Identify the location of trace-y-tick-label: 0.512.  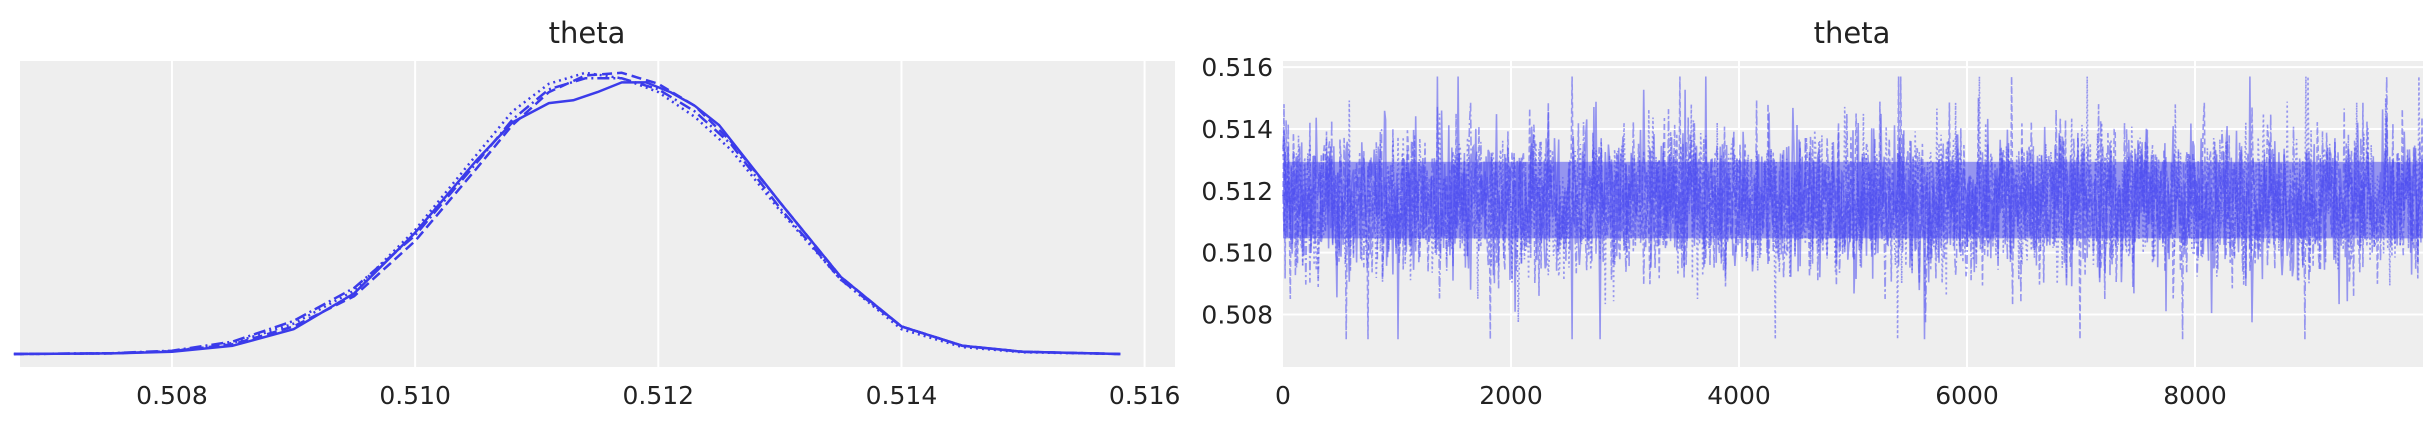
(1237, 191).